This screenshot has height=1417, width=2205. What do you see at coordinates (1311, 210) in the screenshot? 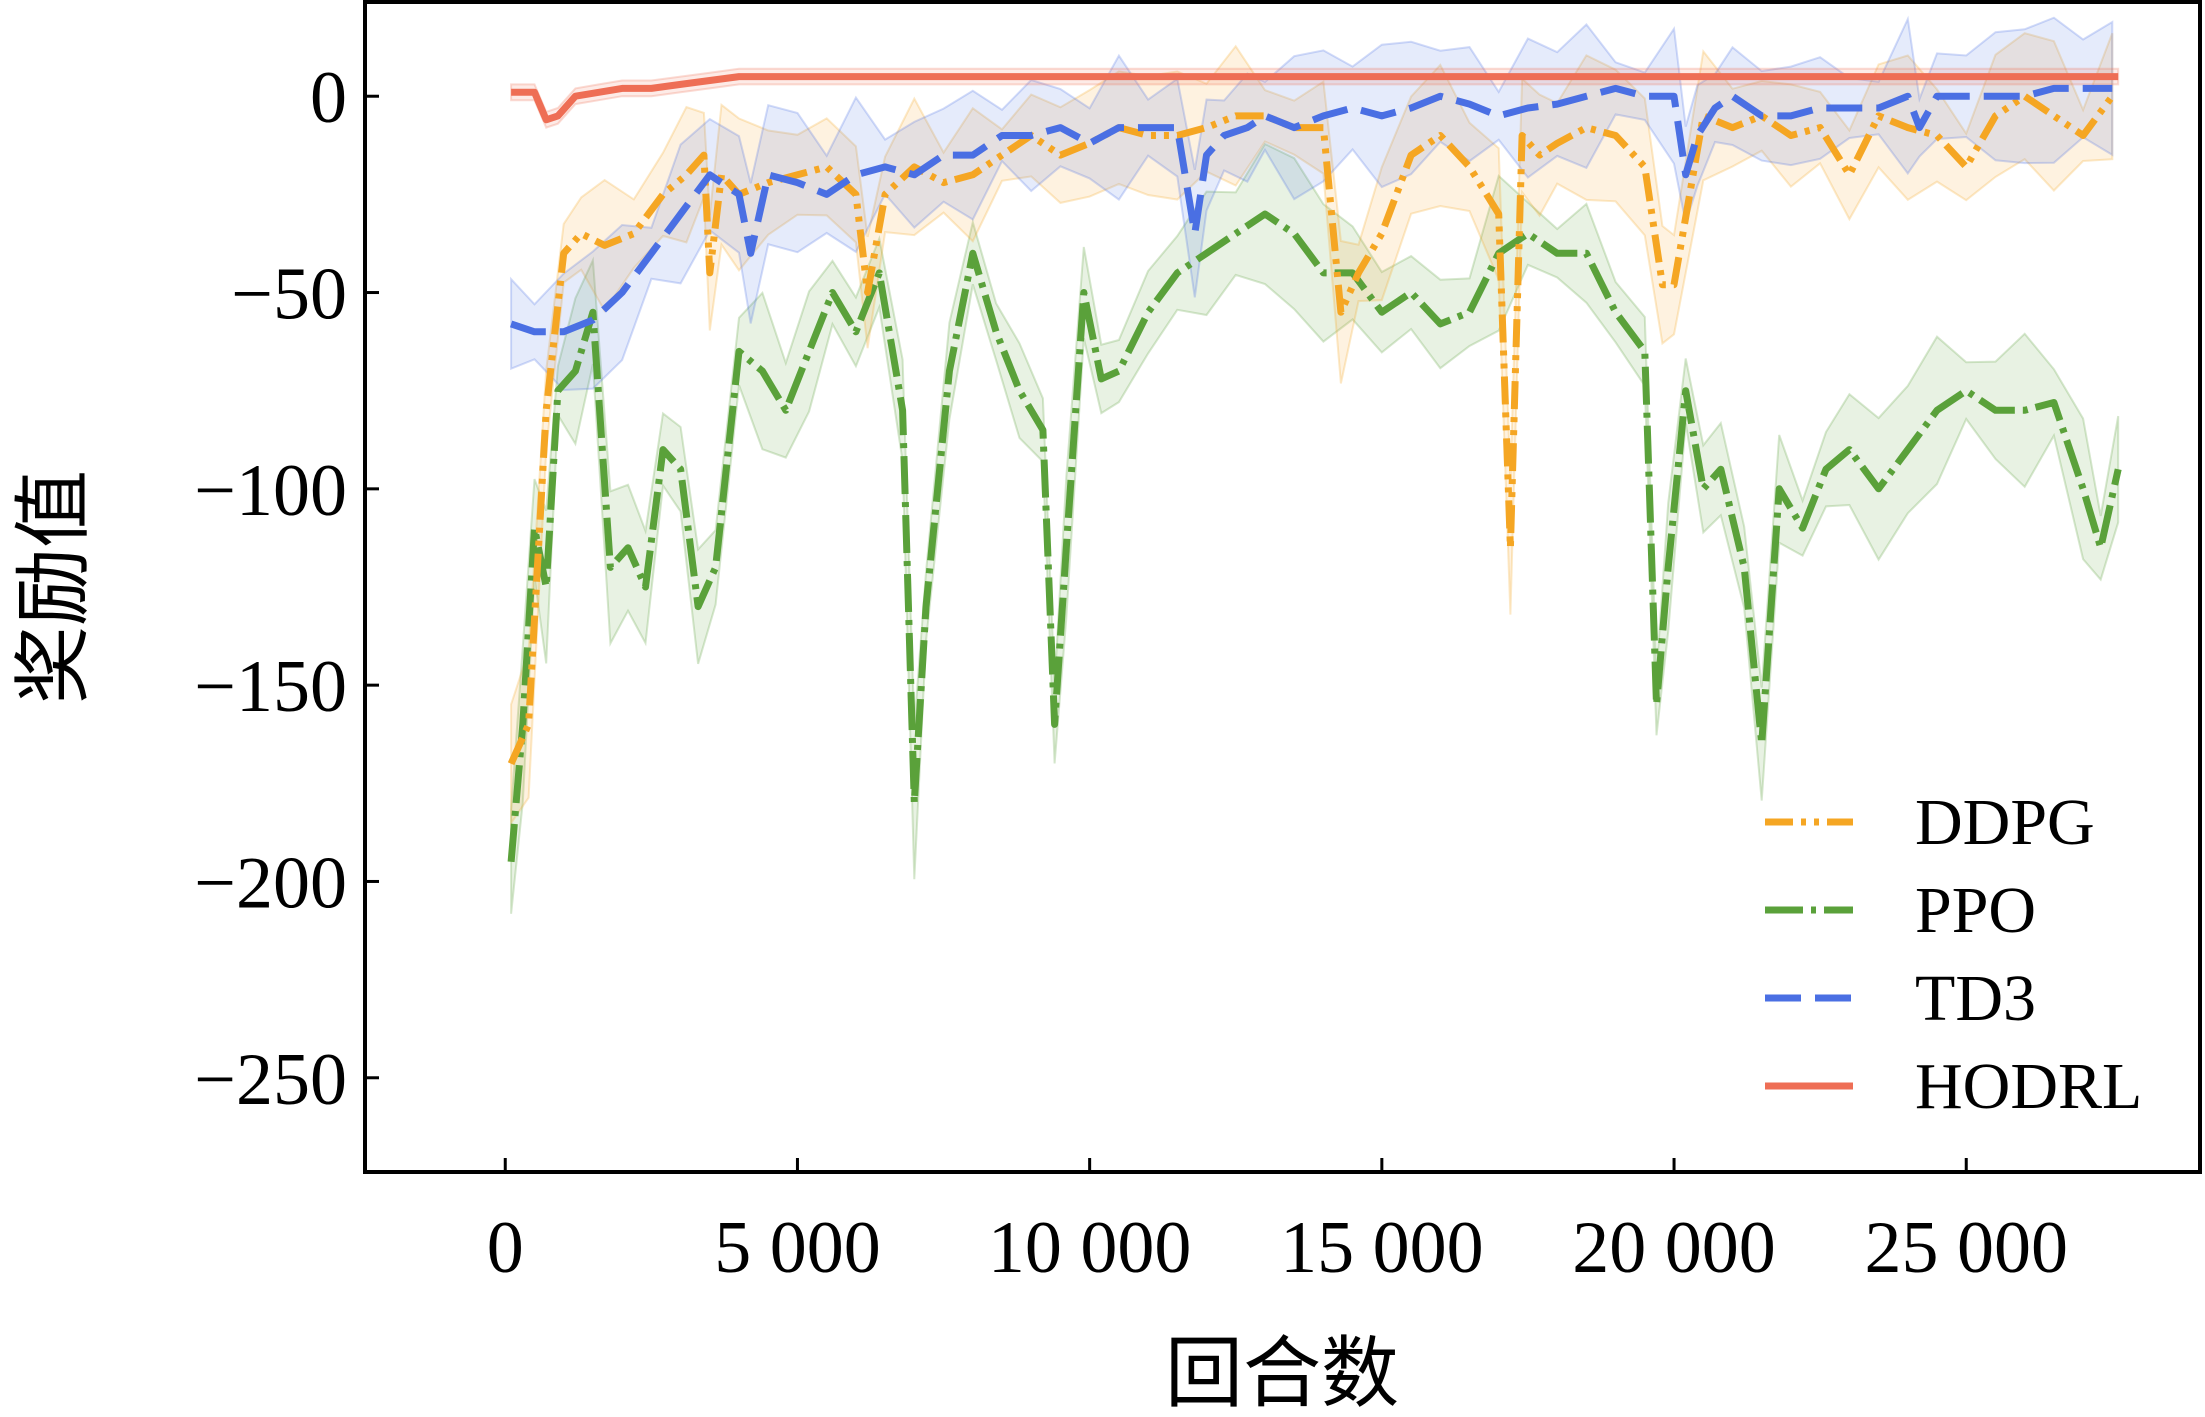
I see `series-line-td3` at bounding box center [1311, 210].